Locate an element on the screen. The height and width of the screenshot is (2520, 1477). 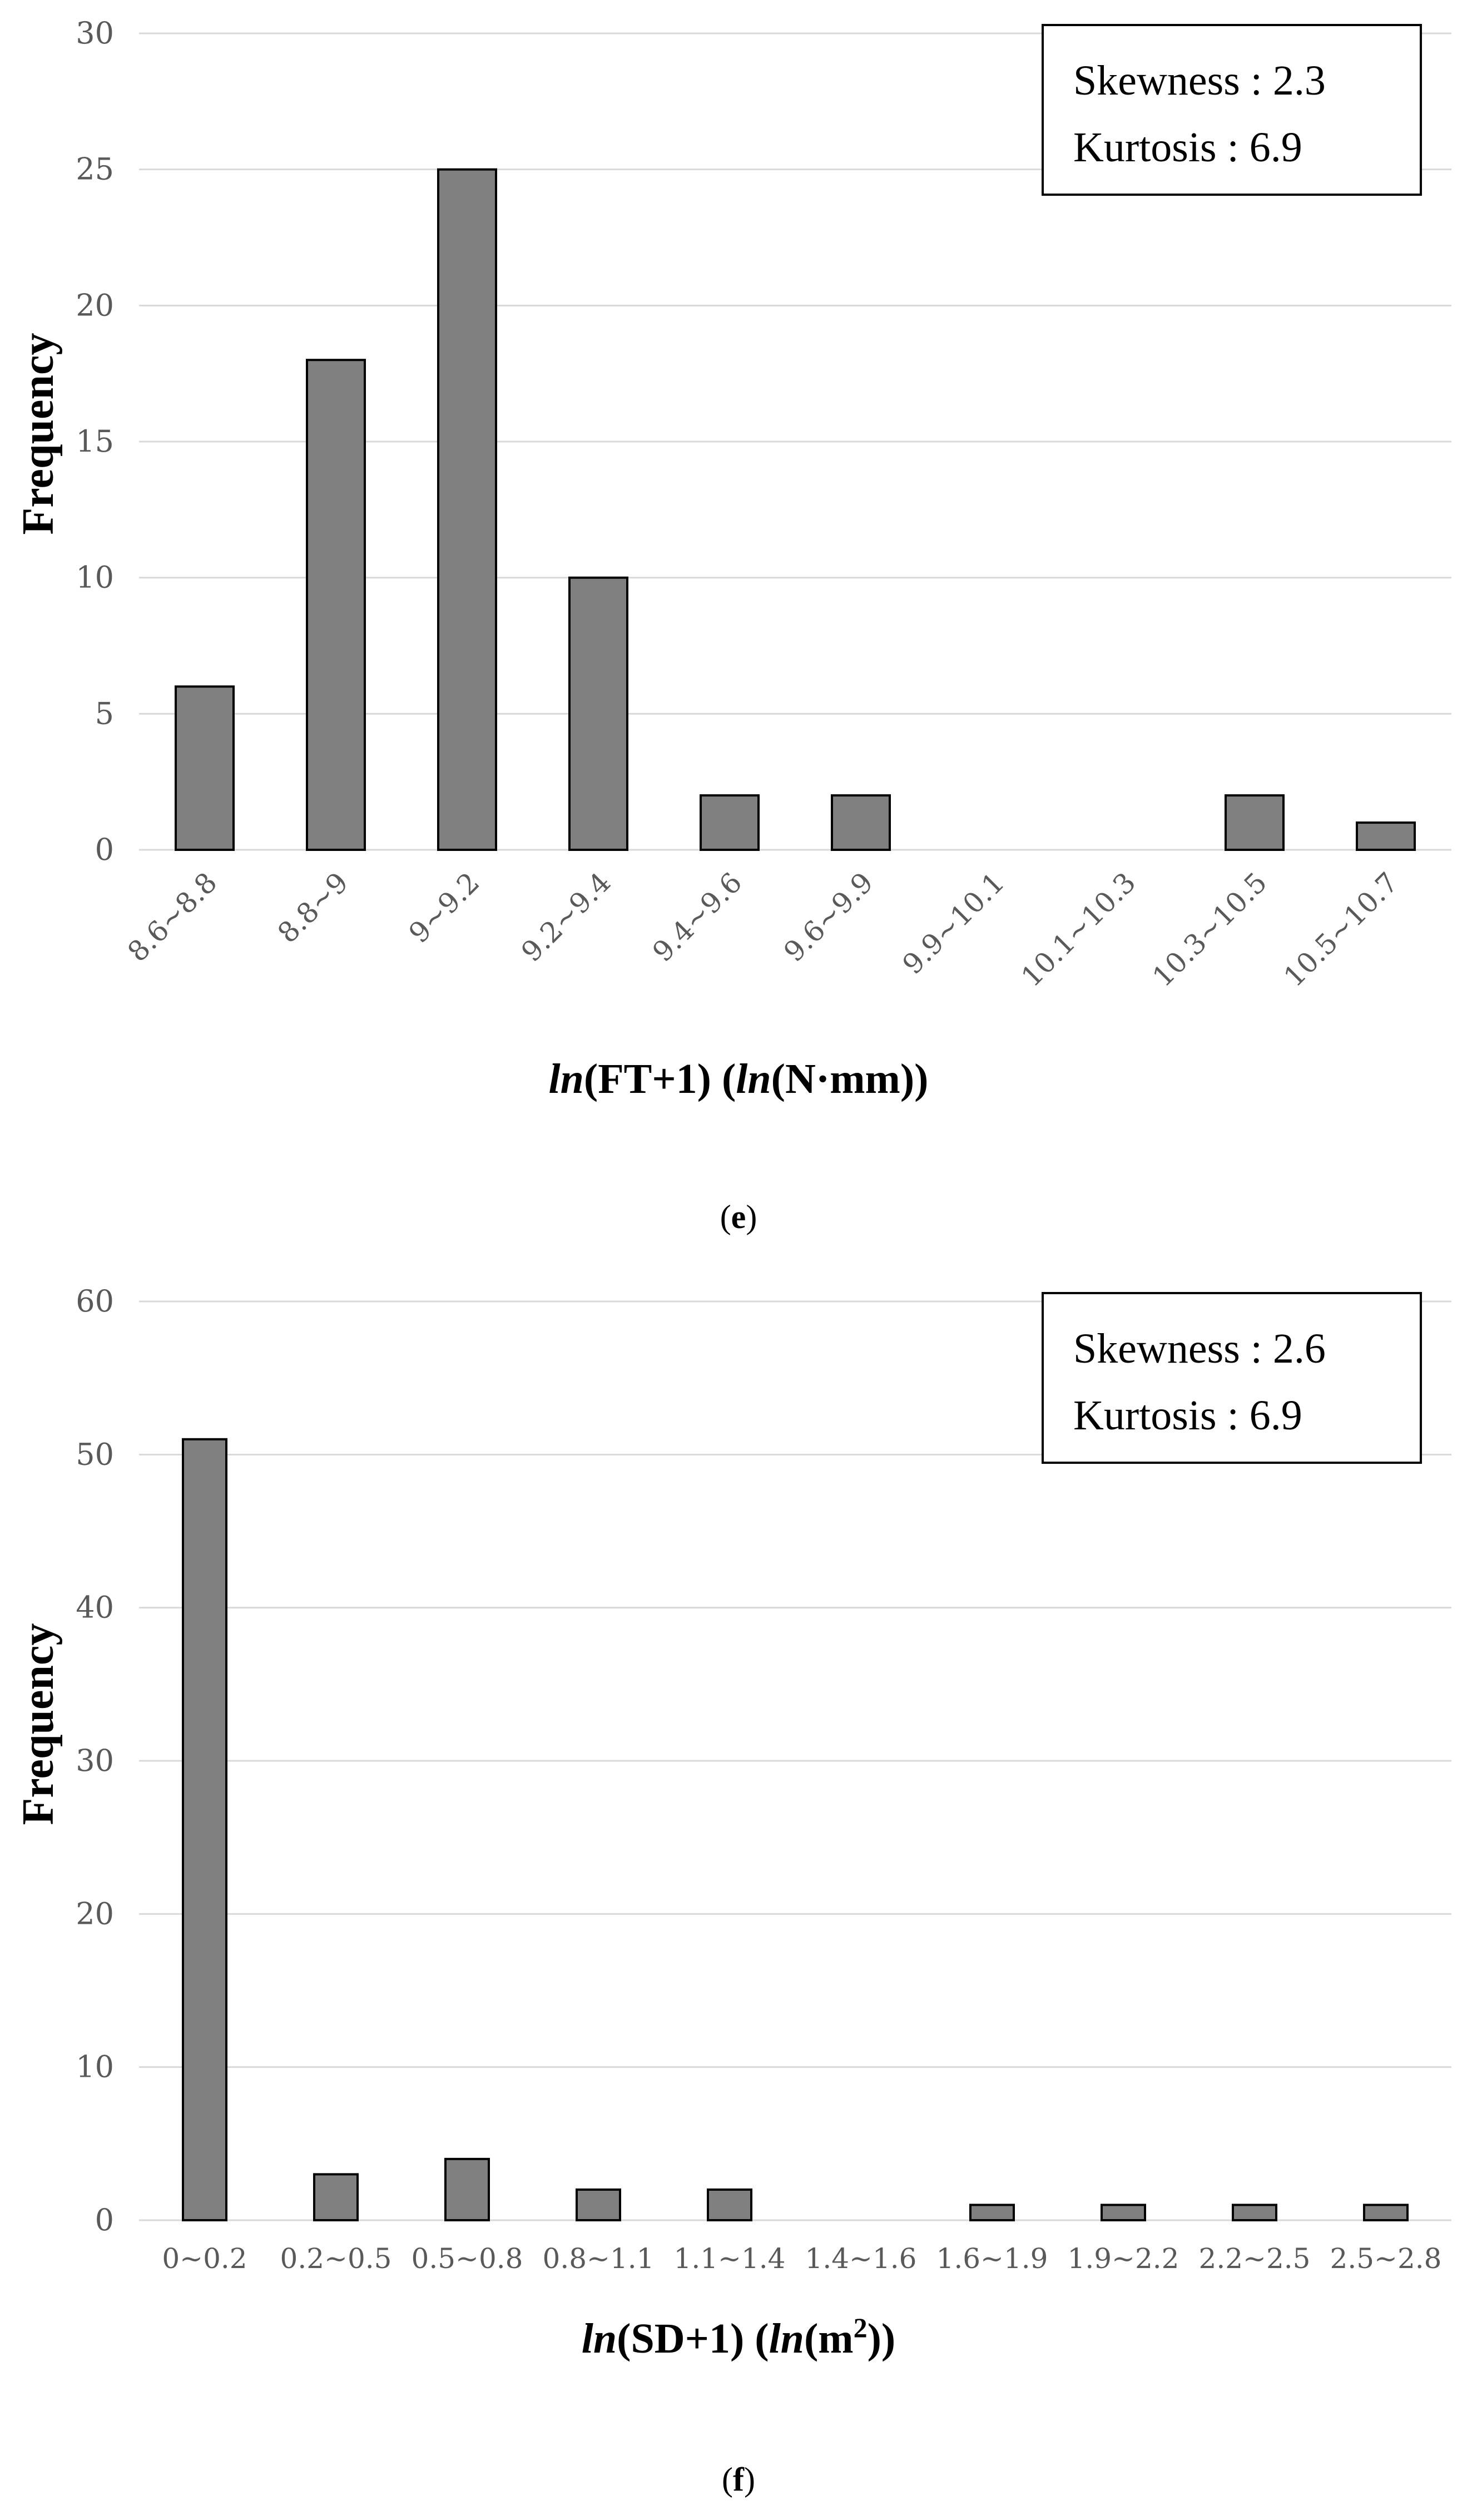
chart-e-stats-box: Skewness : 2.3 Kurtosis : 6.9 is located at coordinates (1232, 110).